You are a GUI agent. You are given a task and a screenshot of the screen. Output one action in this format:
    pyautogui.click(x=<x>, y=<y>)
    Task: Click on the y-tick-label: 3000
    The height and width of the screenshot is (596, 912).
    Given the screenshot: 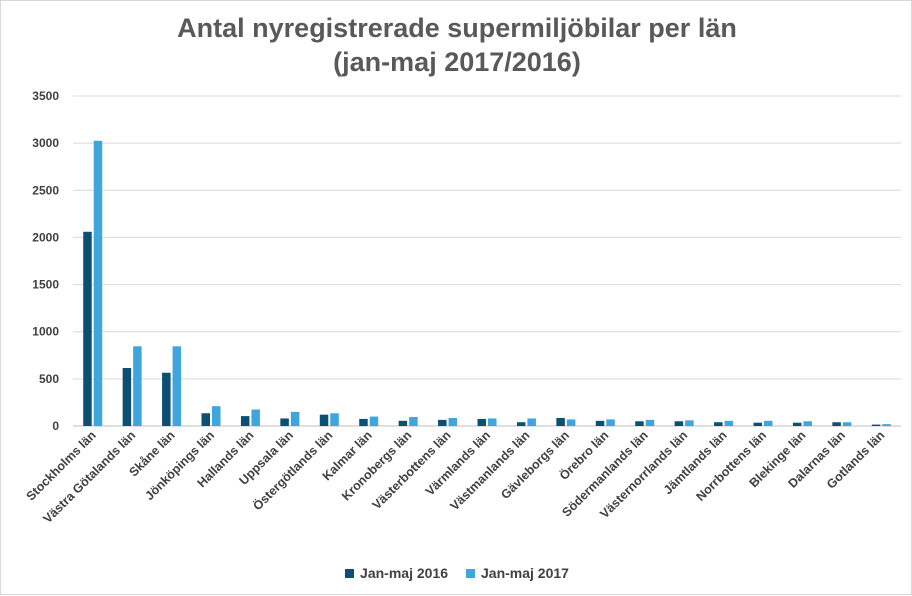 What is the action you would take?
    pyautogui.click(x=45, y=143)
    